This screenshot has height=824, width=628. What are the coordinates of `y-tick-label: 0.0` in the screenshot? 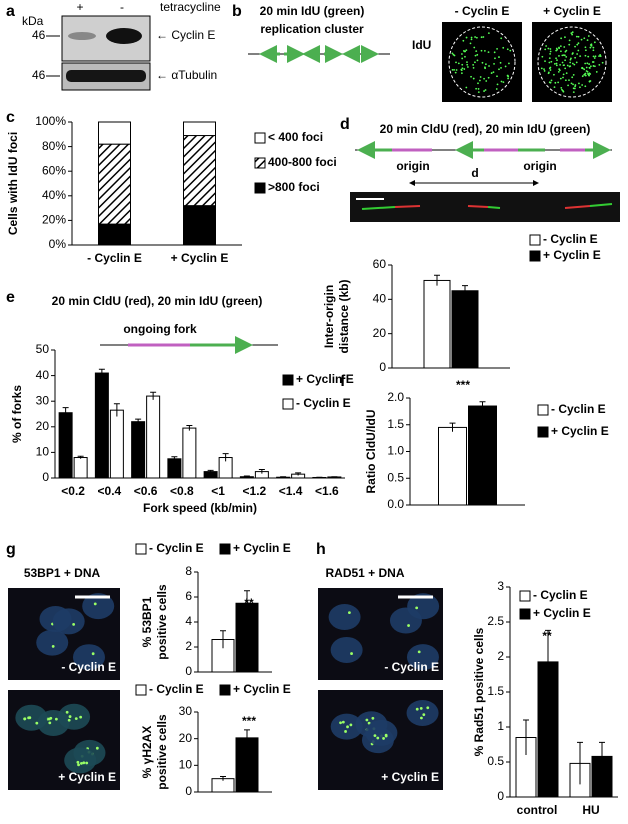 It's located at (395, 504).